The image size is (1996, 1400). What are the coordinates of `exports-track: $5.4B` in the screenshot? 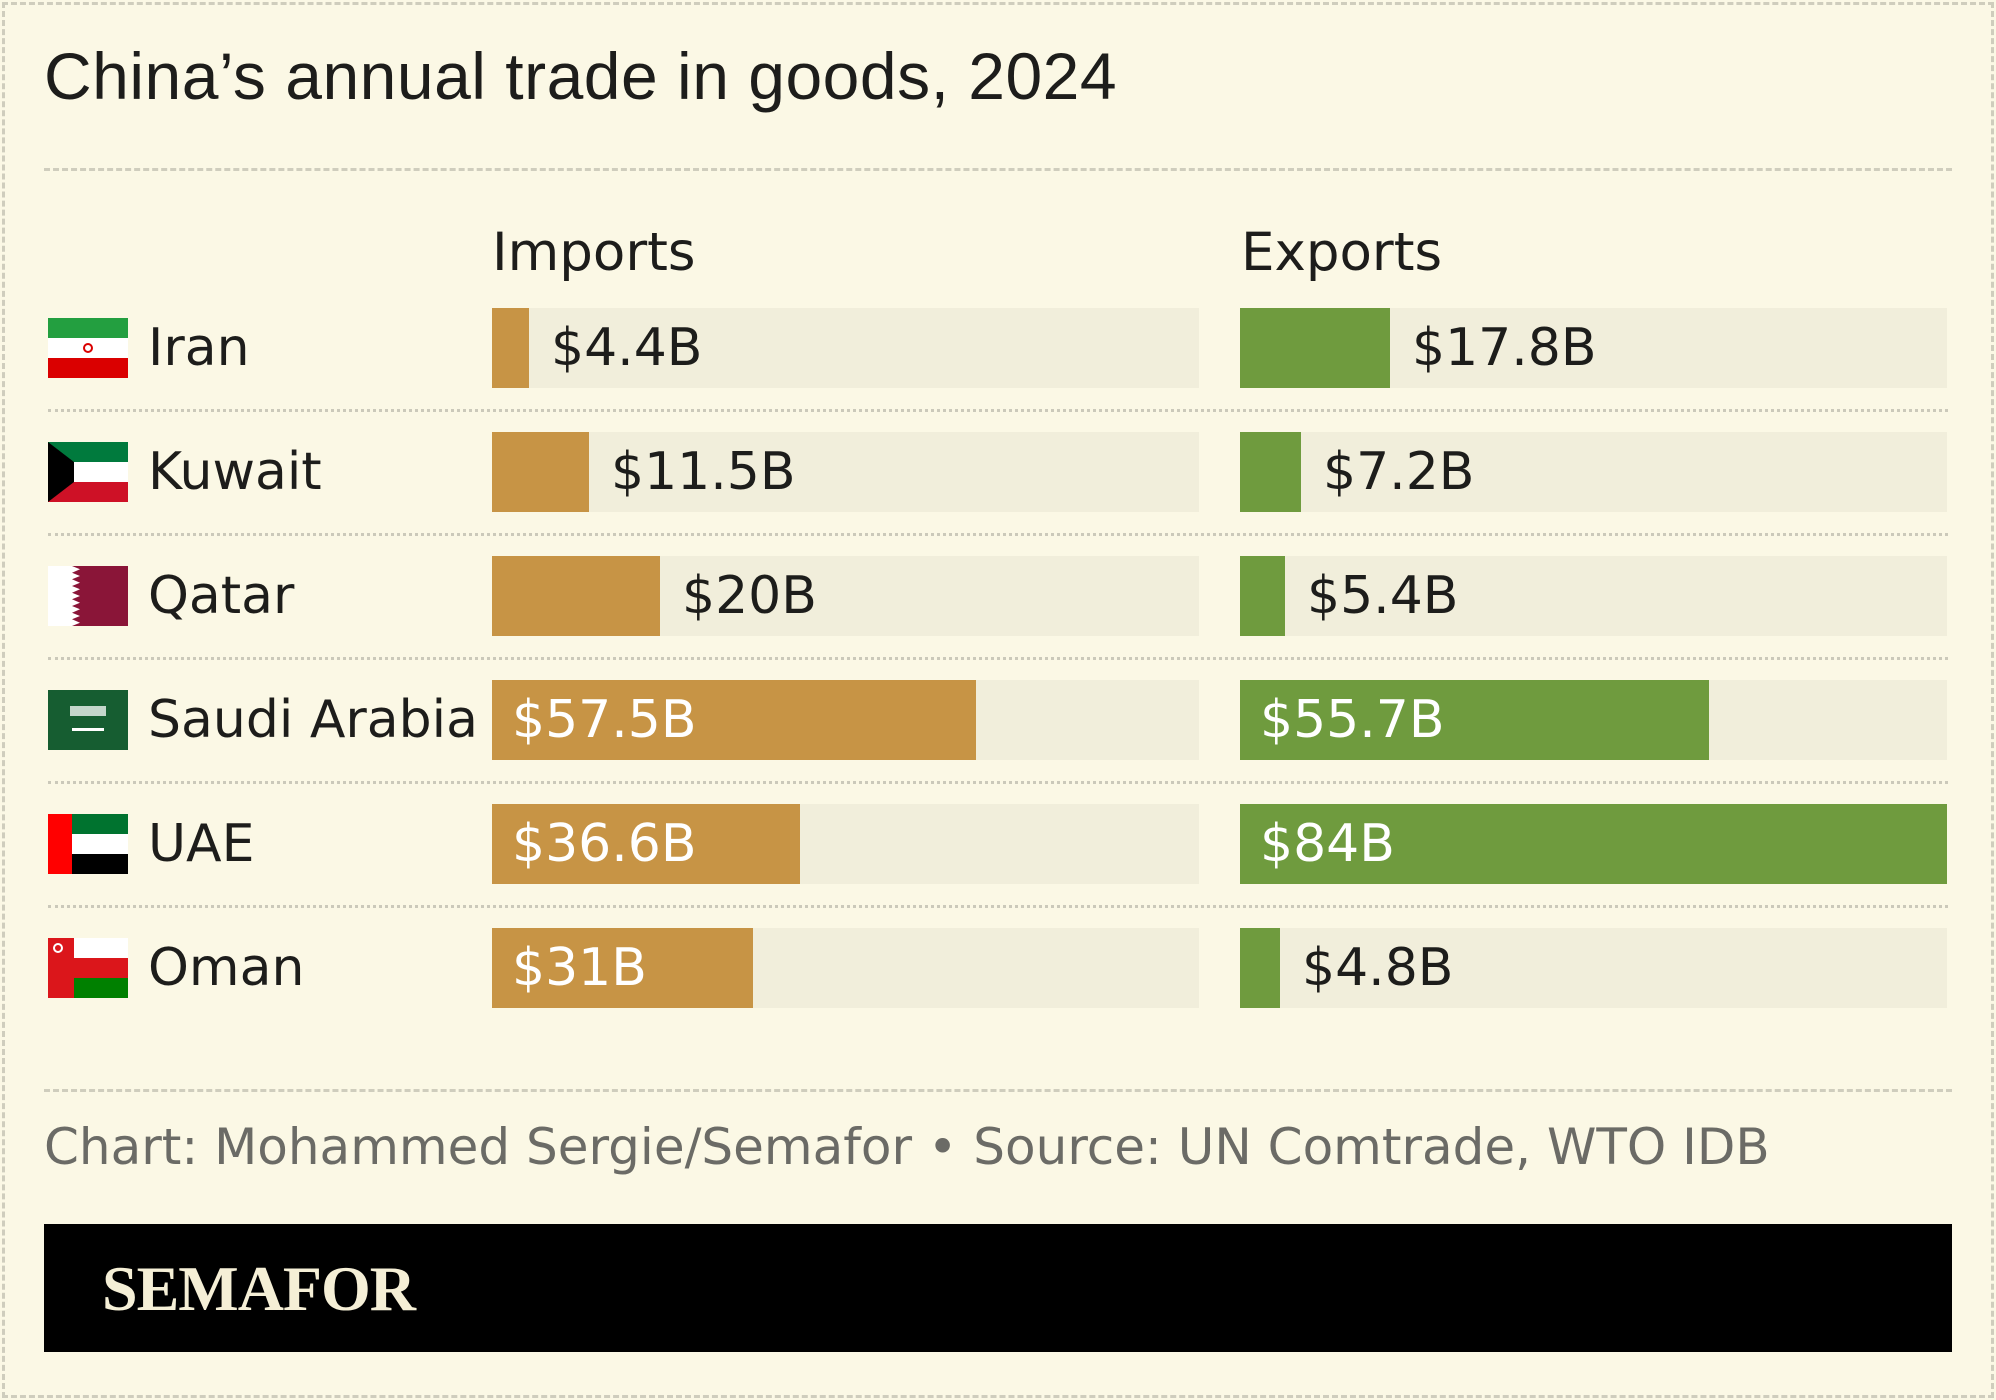 It's located at (1593, 596).